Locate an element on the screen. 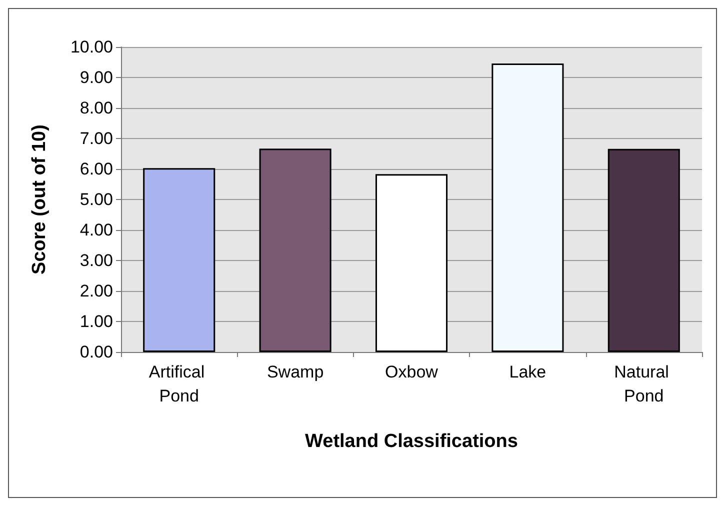 This screenshot has height=506, width=725. y-tick-label: 5.00 is located at coordinates (96, 199).